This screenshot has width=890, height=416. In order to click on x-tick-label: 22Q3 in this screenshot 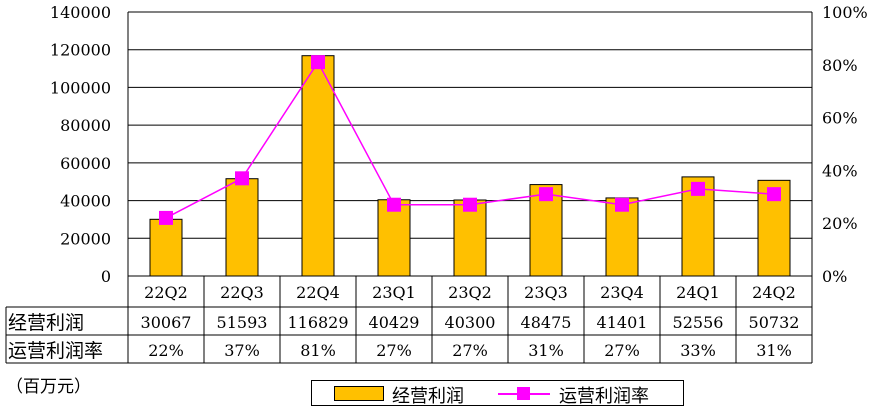, I will do `click(242, 292)`.